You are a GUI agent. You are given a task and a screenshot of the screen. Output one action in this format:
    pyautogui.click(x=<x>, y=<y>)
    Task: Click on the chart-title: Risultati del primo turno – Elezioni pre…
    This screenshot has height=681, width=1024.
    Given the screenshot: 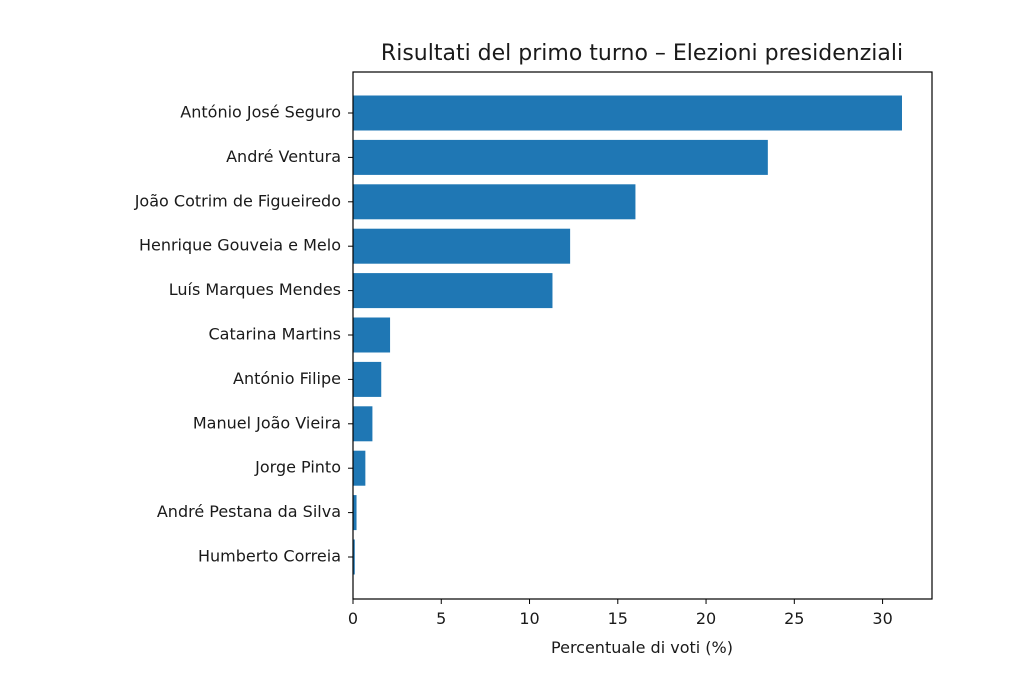 What is the action you would take?
    pyautogui.click(x=642, y=53)
    